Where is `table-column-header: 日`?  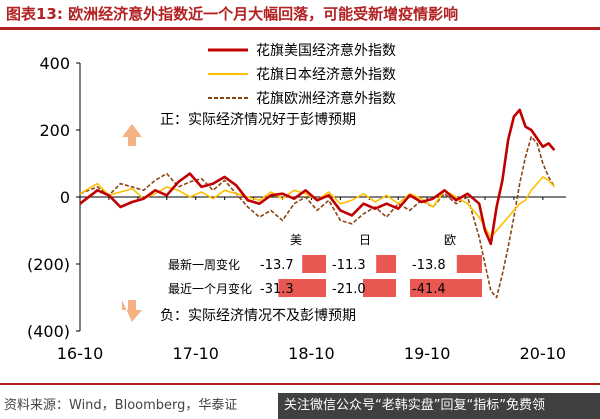 table-column-header: 日 is located at coordinates (365, 240).